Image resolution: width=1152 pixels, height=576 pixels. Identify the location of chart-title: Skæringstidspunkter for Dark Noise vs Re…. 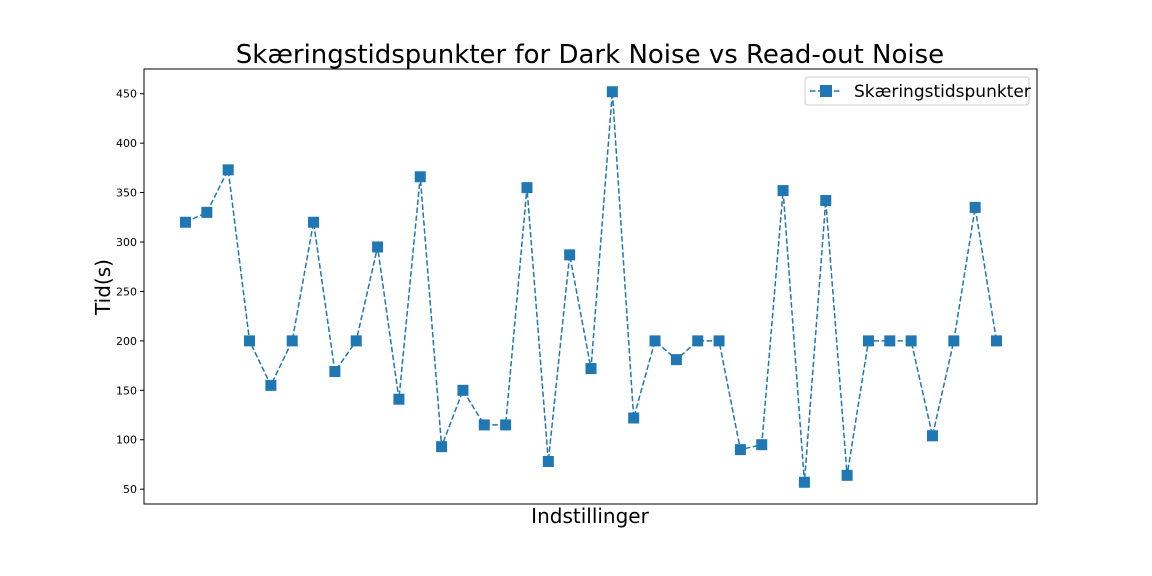
(590, 55).